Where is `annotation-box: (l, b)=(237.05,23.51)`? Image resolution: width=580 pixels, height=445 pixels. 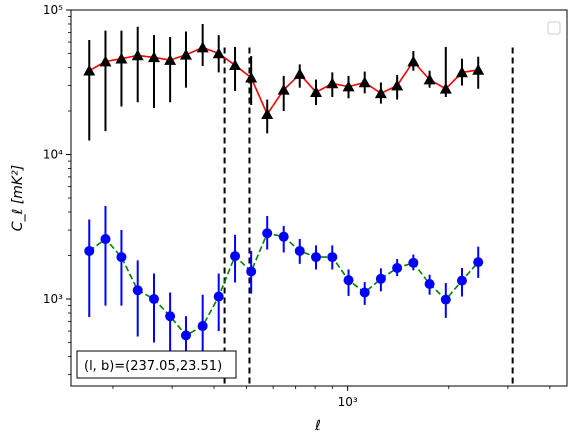
annotation-box: (l, b)=(237.05,23.51) is located at coordinates (156, 364).